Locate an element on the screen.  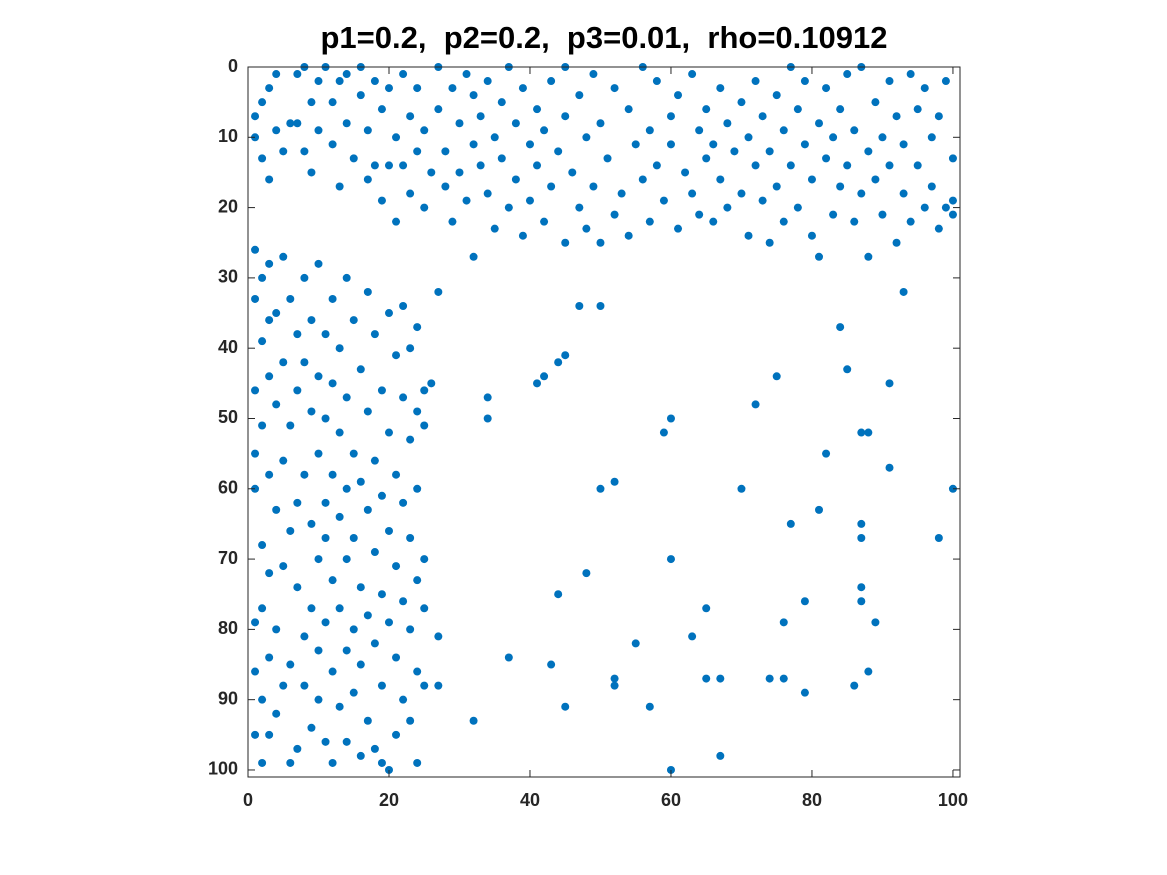
y-tick-label: 100 is located at coordinates (223, 769).